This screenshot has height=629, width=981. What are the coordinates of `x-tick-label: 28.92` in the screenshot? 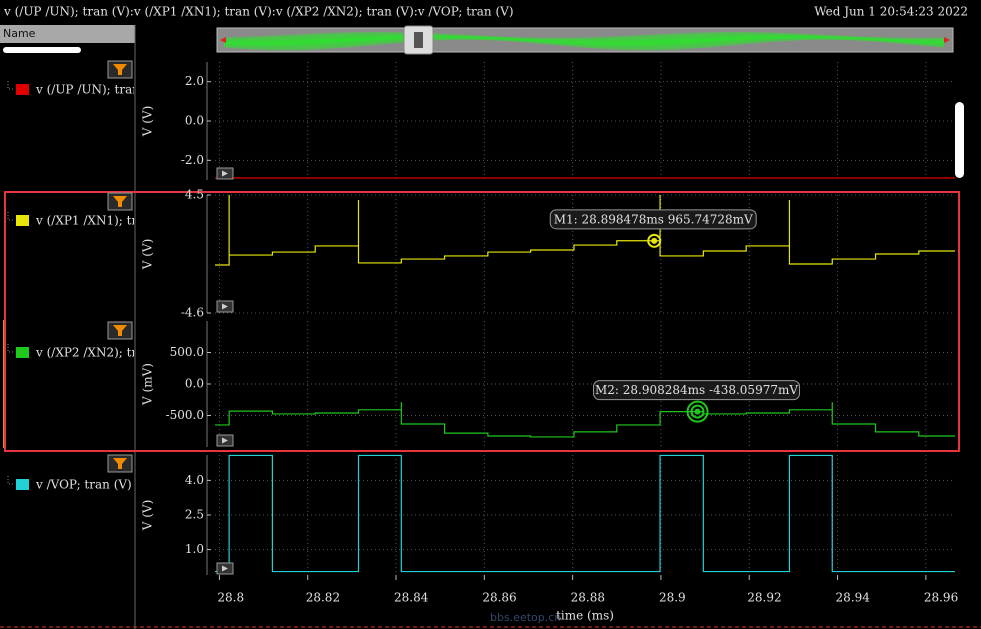 It's located at (764, 598).